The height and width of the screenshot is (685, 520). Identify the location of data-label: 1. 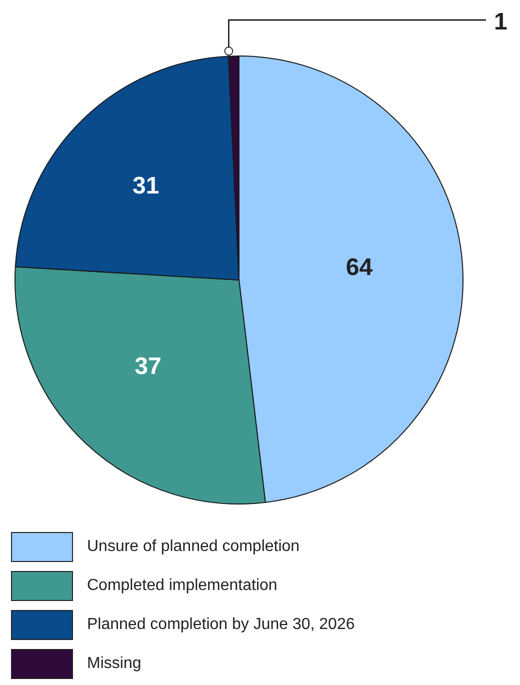
(501, 22).